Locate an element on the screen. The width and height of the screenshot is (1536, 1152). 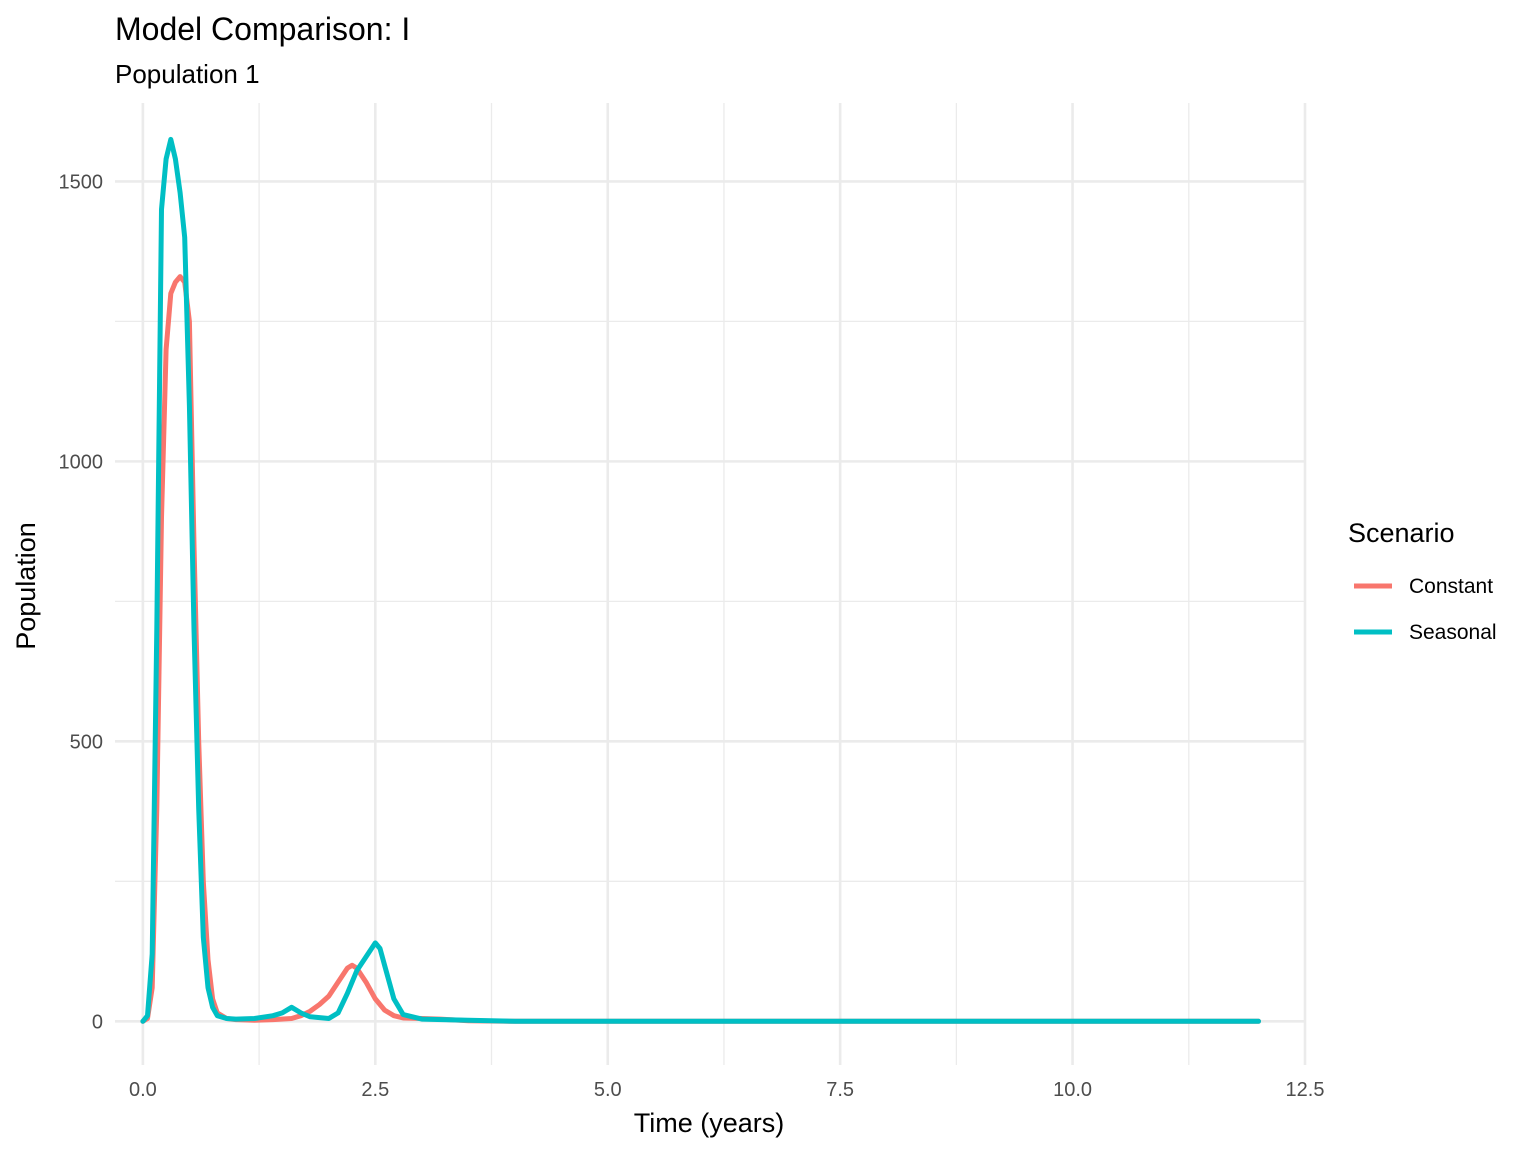
x-tick-label: 10.0 is located at coordinates (1072, 1090).